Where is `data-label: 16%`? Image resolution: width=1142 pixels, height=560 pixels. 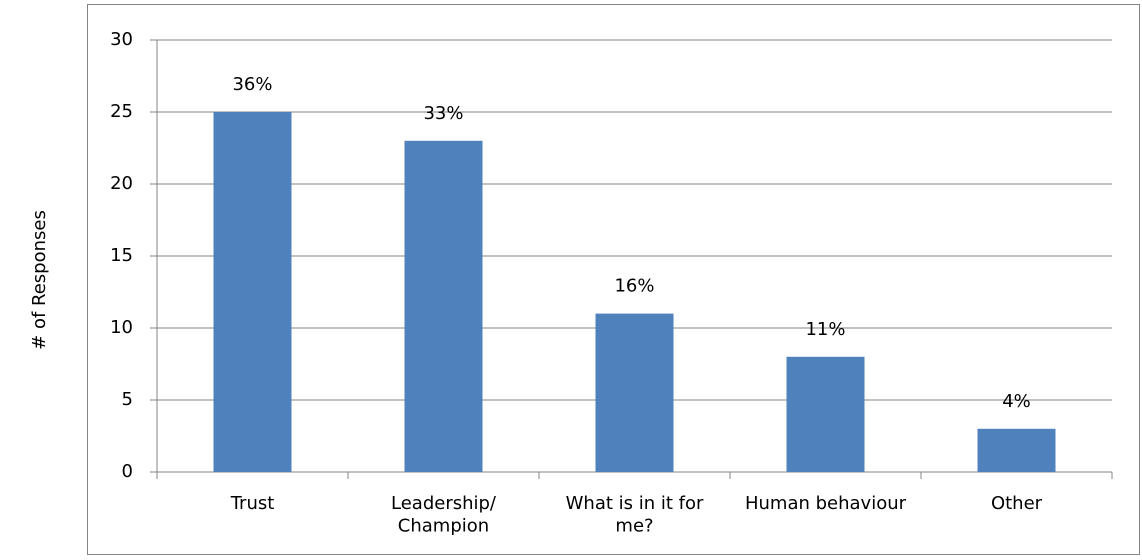 data-label: 16% is located at coordinates (634, 286).